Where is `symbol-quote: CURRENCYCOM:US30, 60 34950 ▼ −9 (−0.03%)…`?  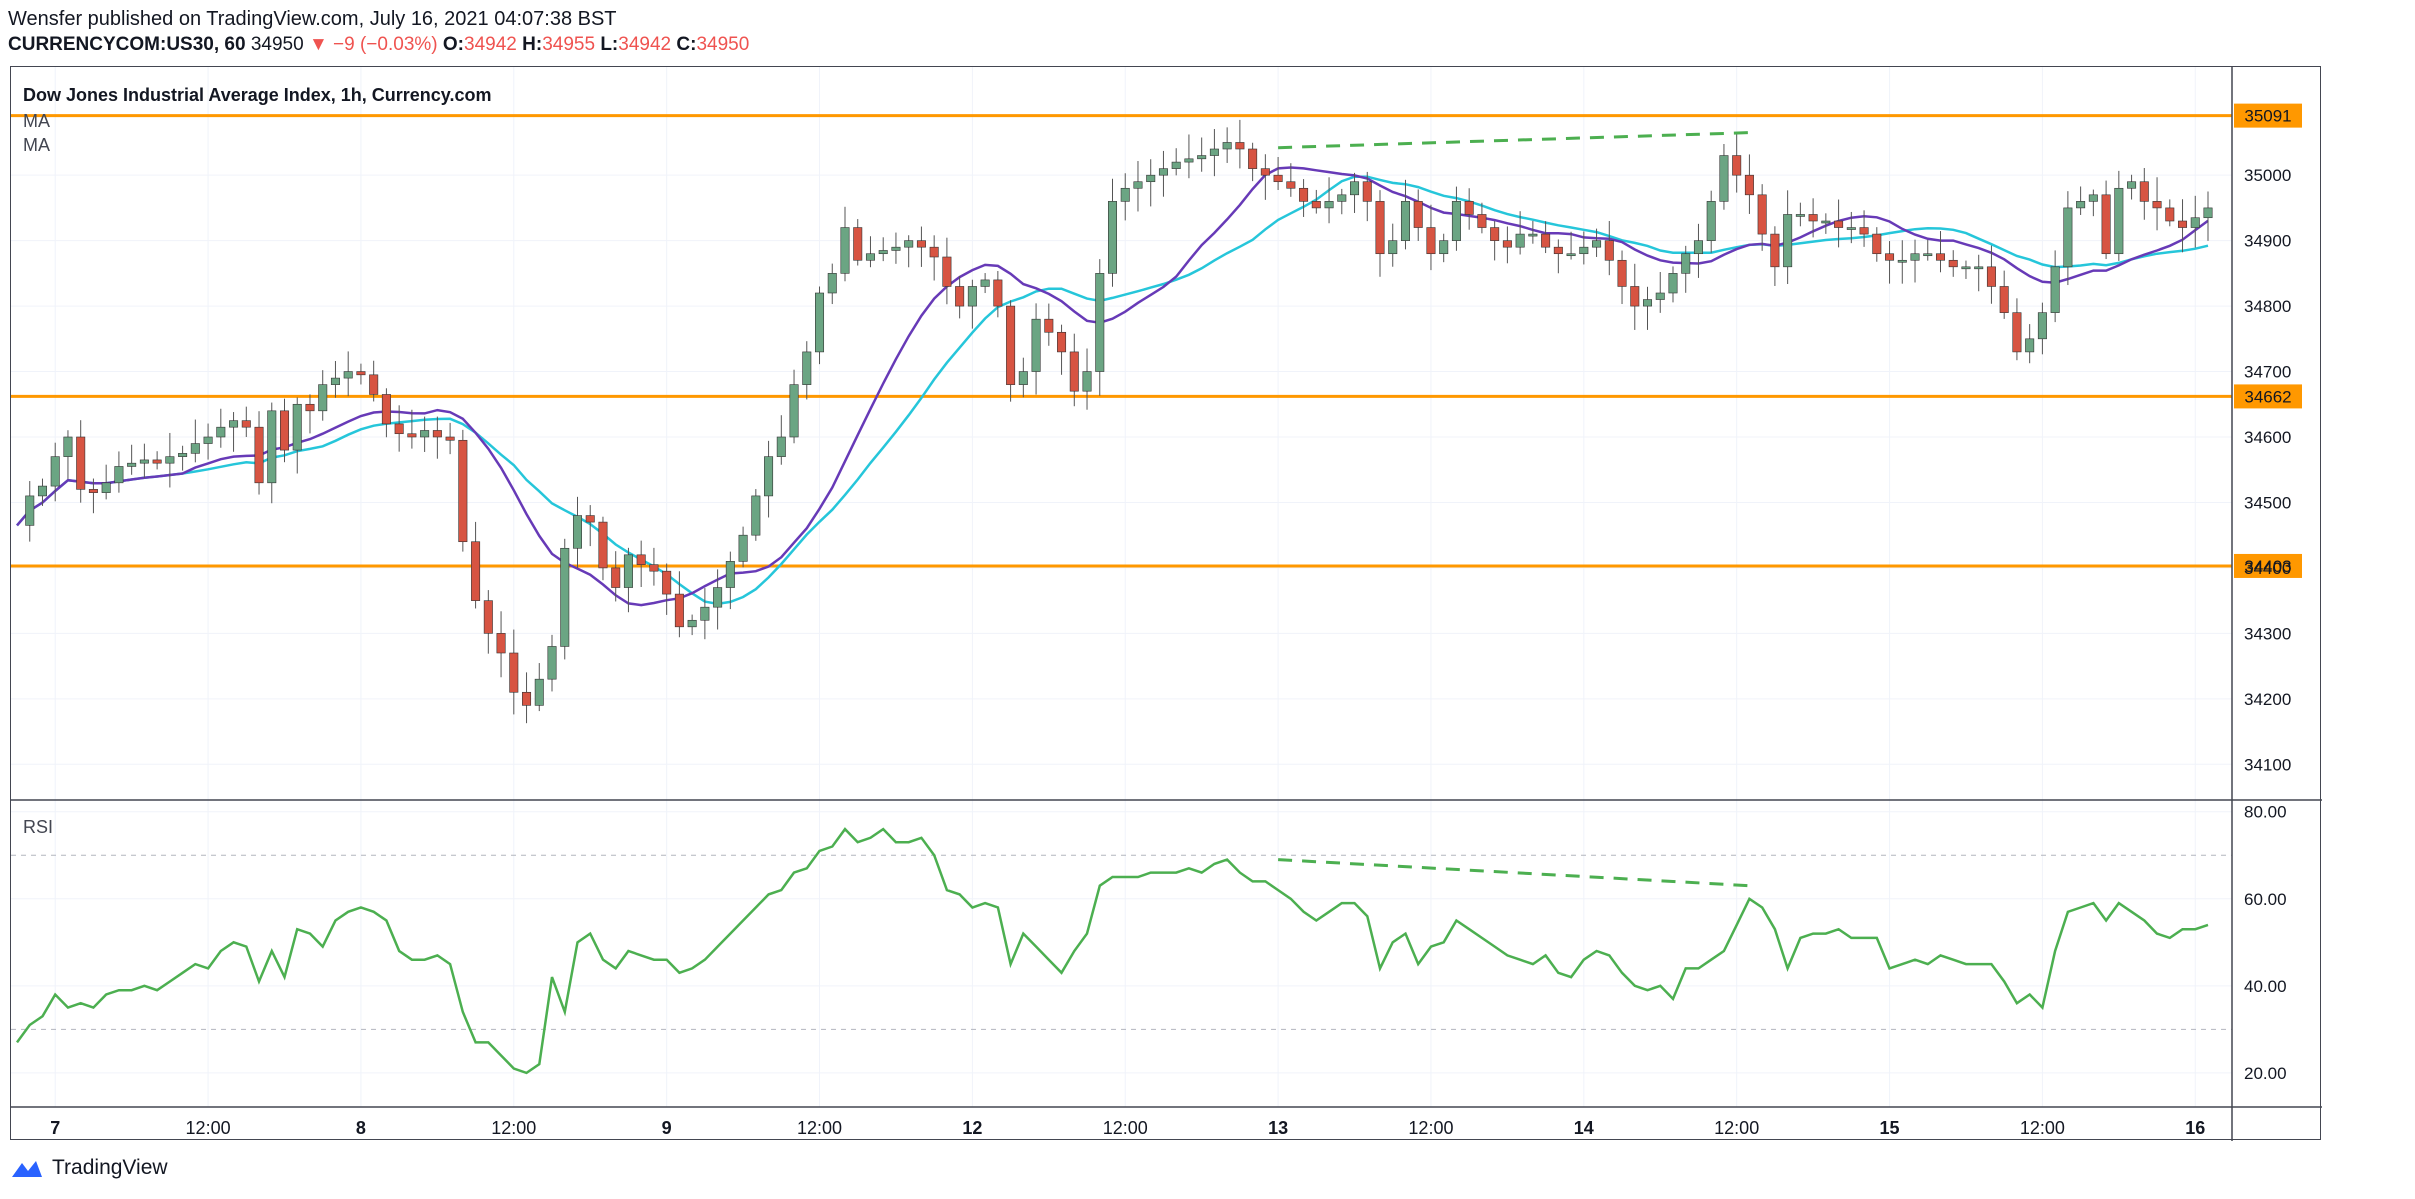 symbol-quote: CURRENCYCOM:US30, 60 34950 ▼ −9 (−0.03%)… is located at coordinates (1203, 45).